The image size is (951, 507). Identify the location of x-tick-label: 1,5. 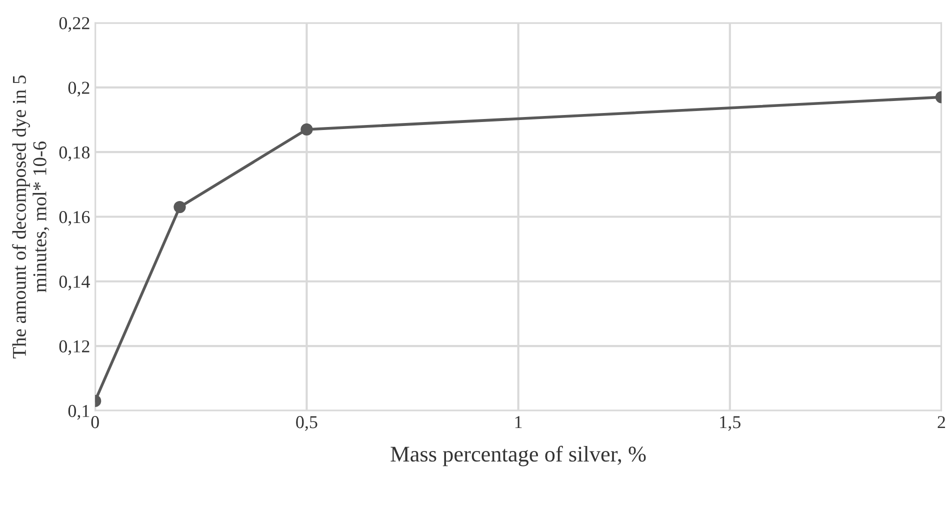
(730, 423).